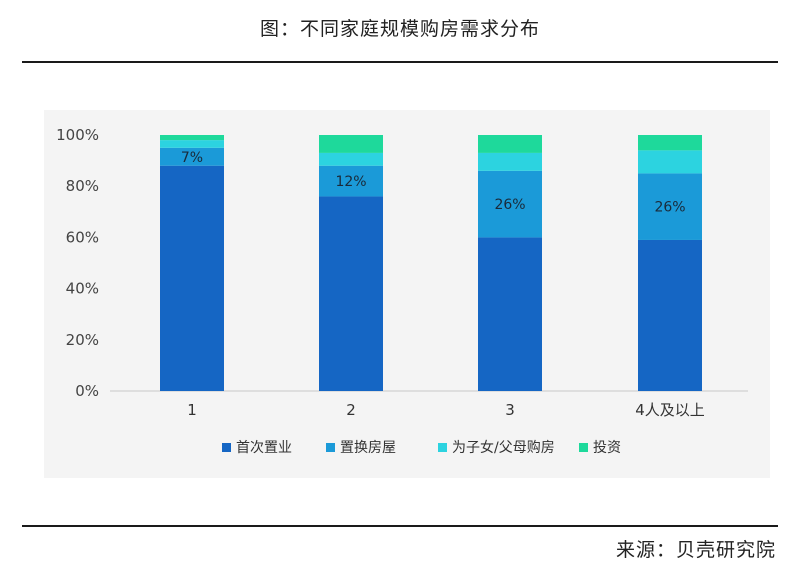 This screenshot has height=571, width=800. What do you see at coordinates (399, 29) in the screenshot?
I see `chart-title: 图：不同家庭规模购房需求分布` at bounding box center [399, 29].